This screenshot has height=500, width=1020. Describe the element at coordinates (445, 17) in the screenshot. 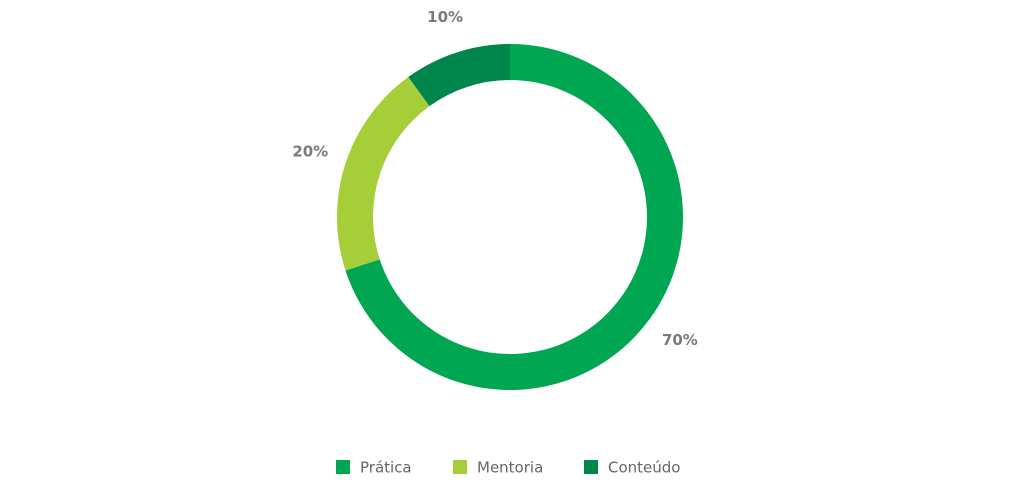

I see `data-label: 10%` at that location.